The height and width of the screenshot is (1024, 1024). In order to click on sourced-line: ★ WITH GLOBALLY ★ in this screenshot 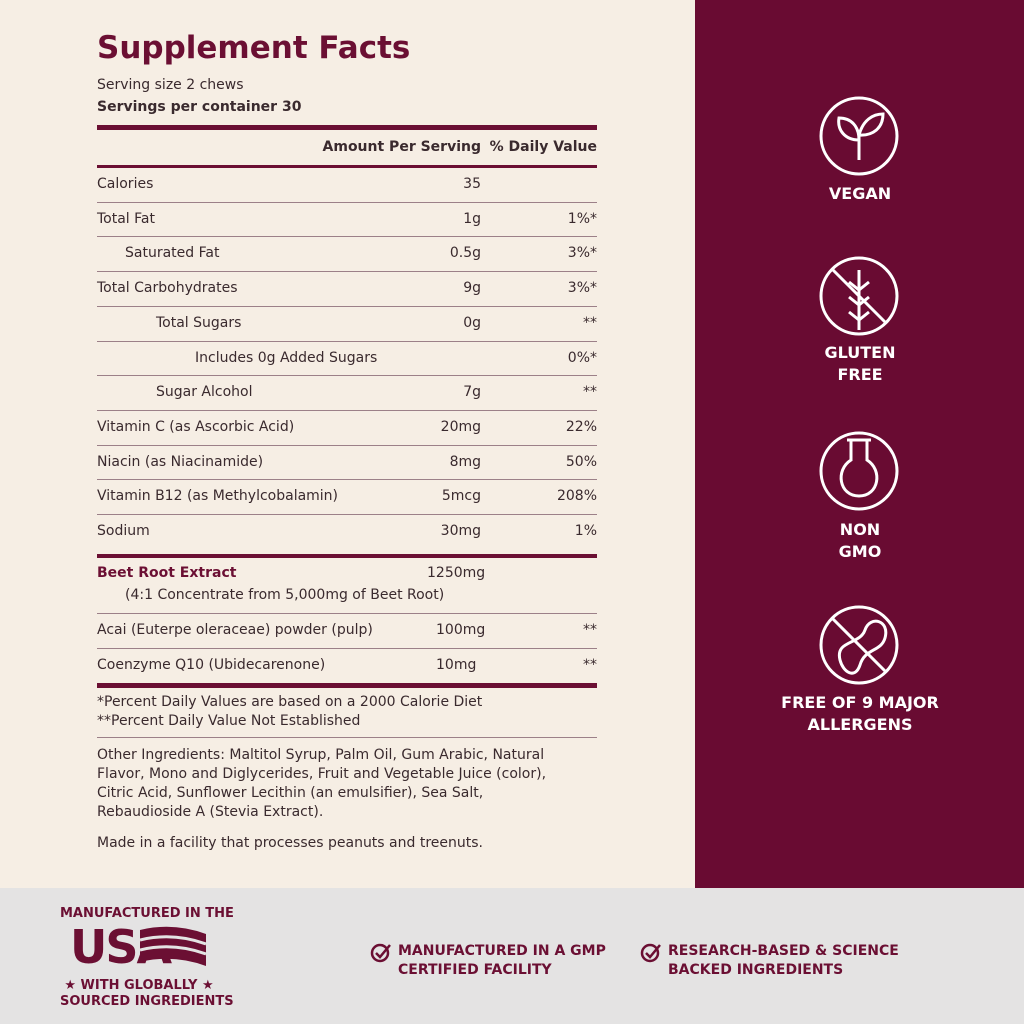, I will do `click(139, 985)`.